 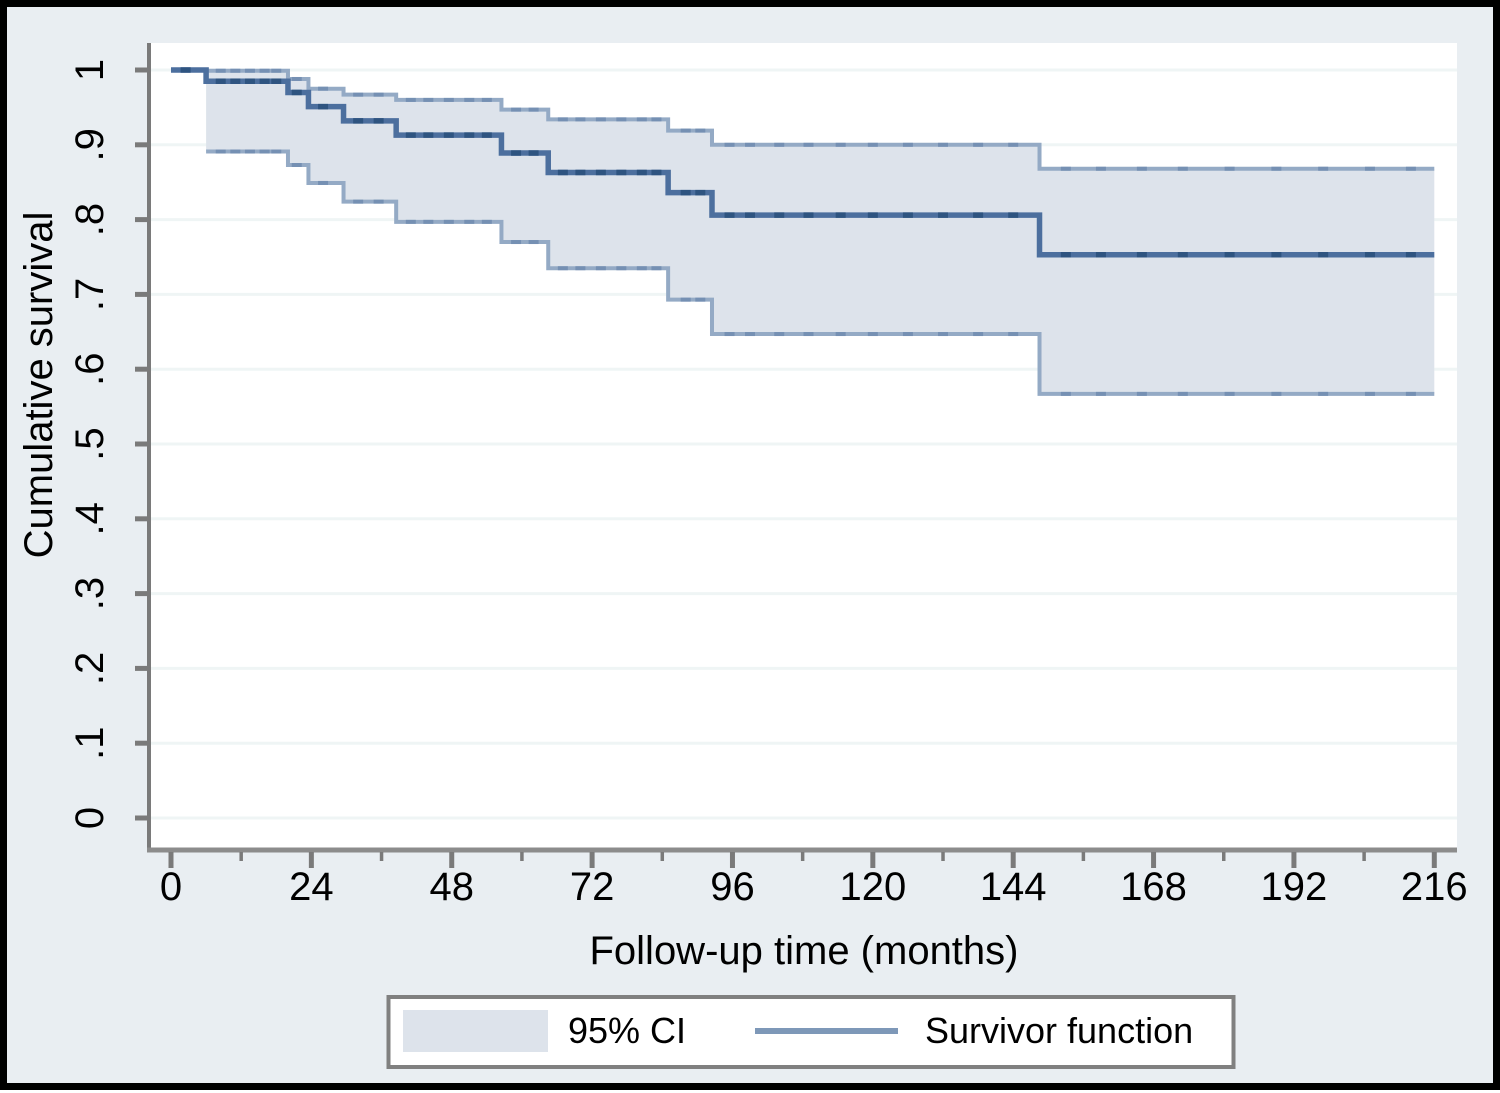 I want to click on legend-ci-label: 95% CI, so click(x=627, y=1030).